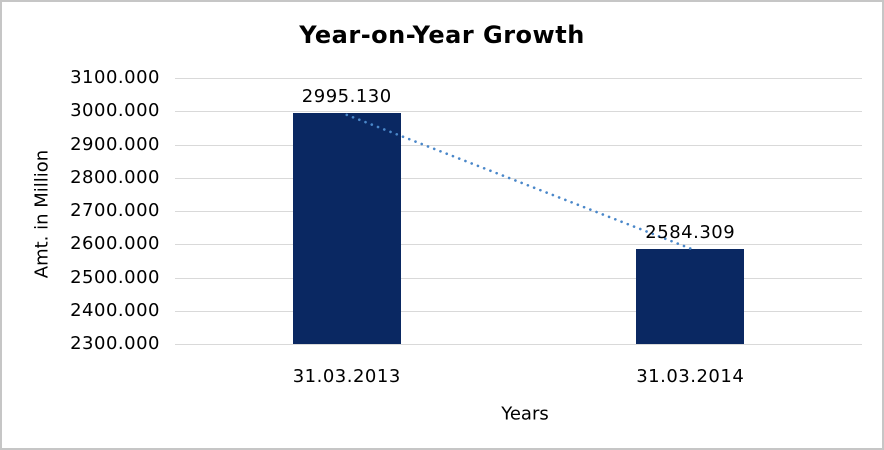 The image size is (884, 450). I want to click on y-tick-label: 2500.000, so click(115, 277).